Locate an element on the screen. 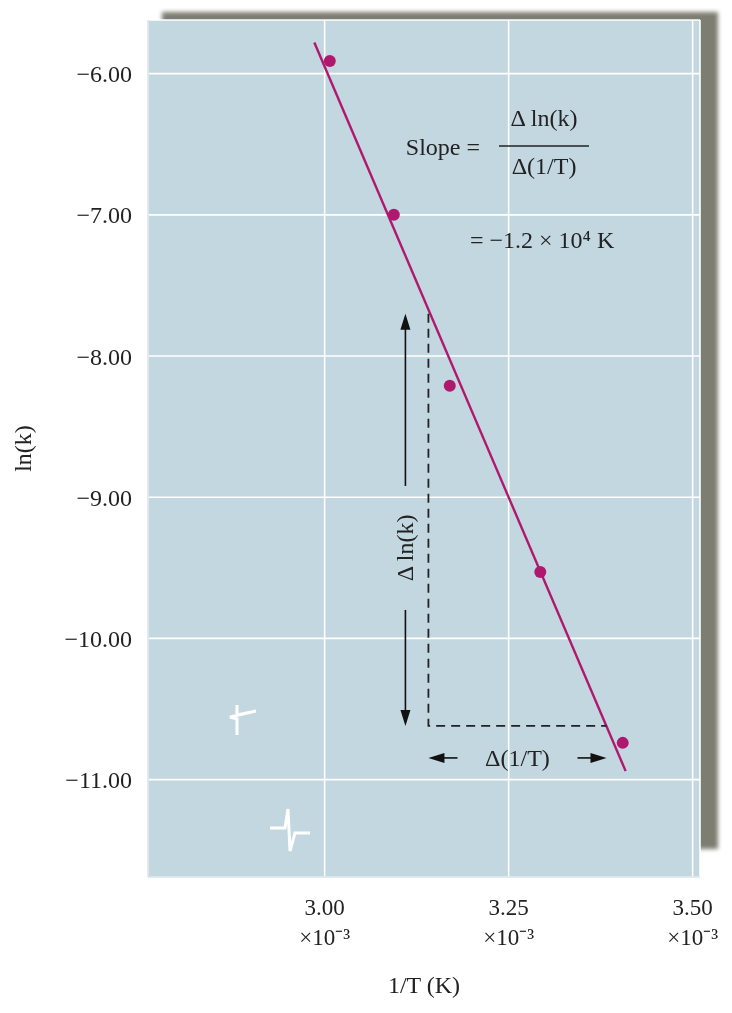  y-tick-label: −9.00 is located at coordinates (104, 497).